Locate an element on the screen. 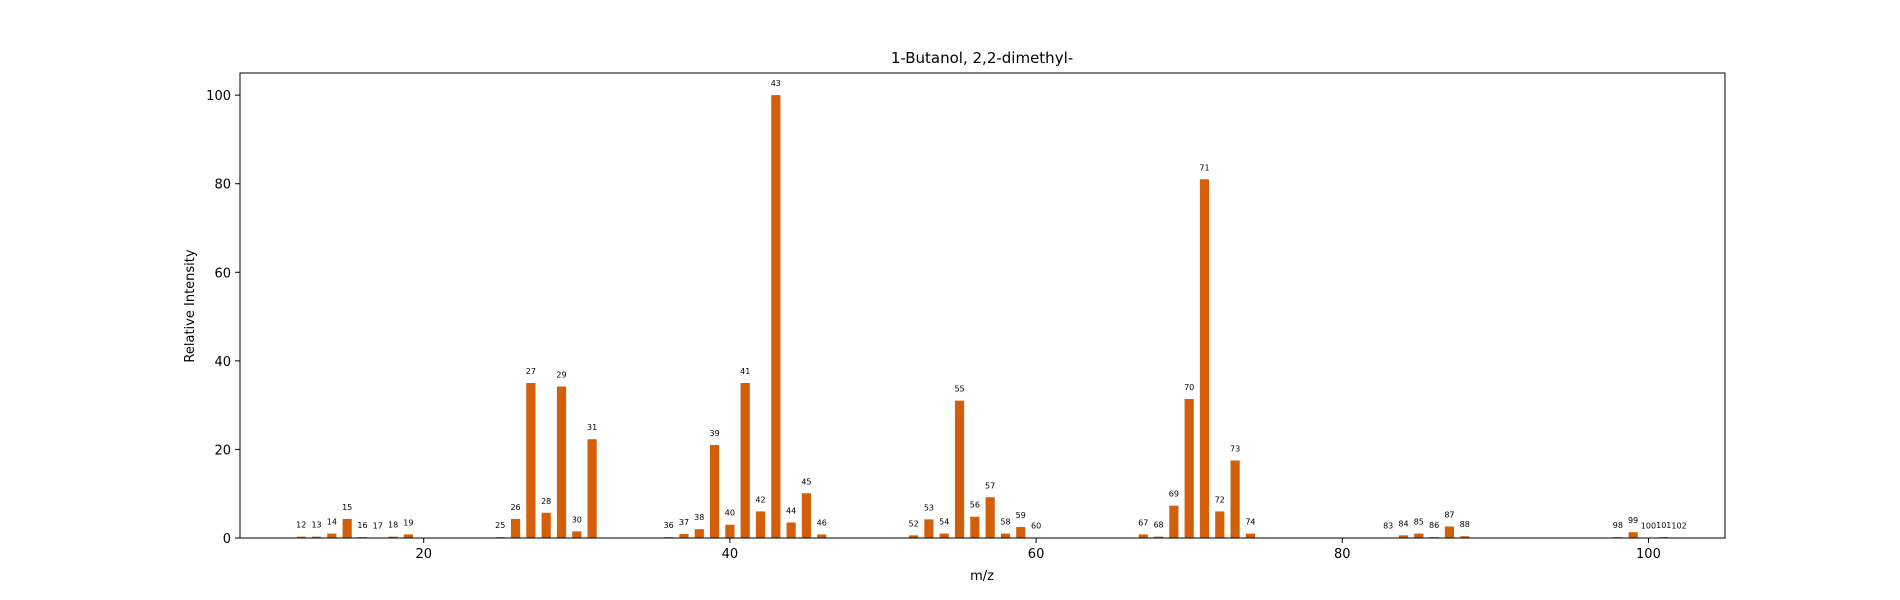 Image resolution: width=1900 pixels, height=600 pixels. bar-label-mz-27: 27 is located at coordinates (531, 371).